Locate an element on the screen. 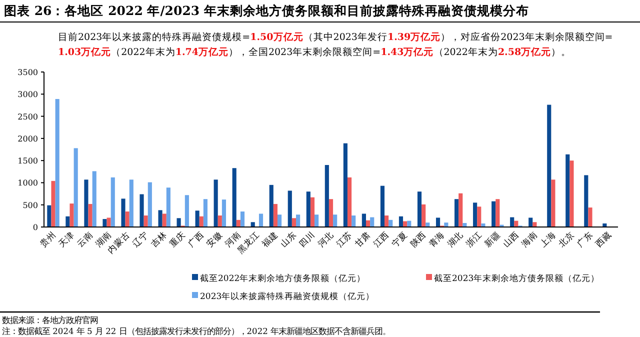  source-note: 数据来源：各地方政府官网 is located at coordinates (50, 320).